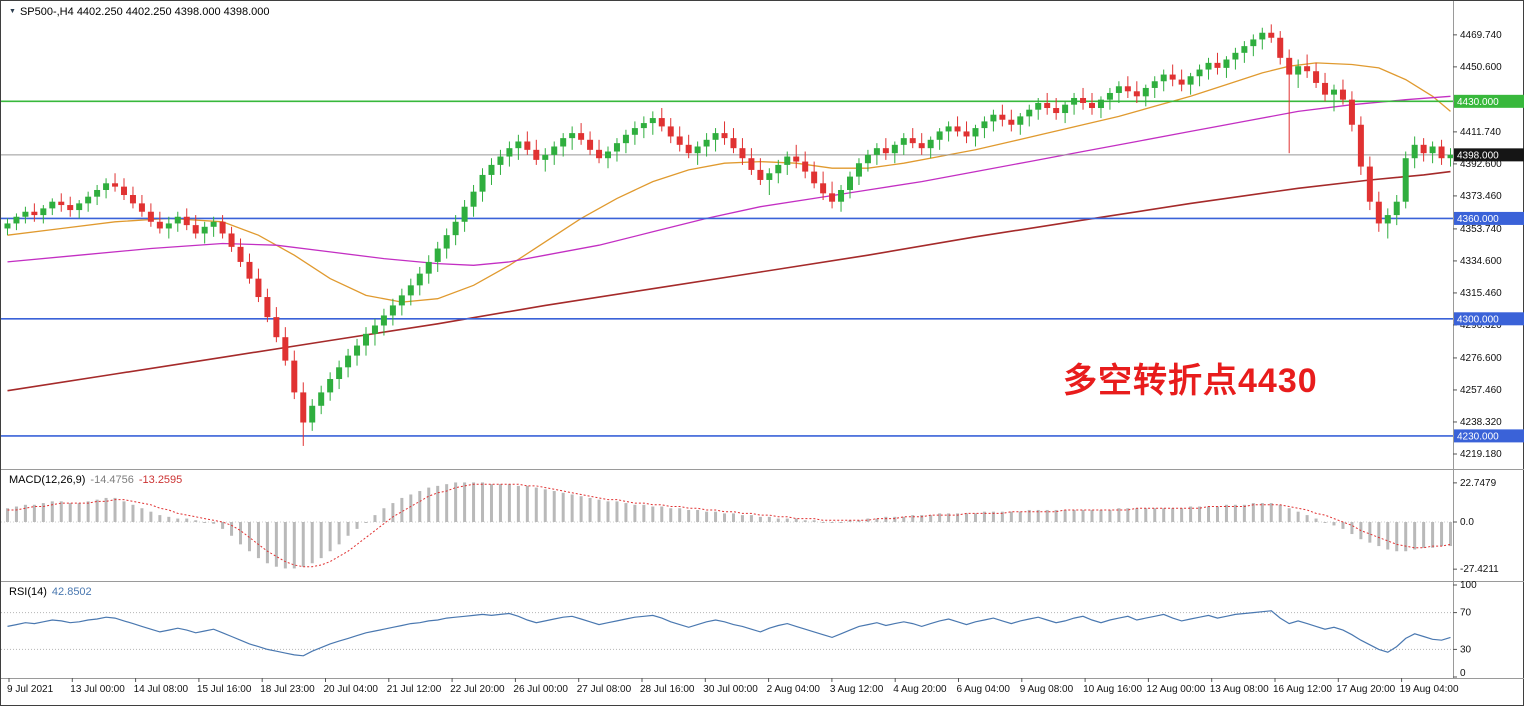 This screenshot has width=1524, height=707. What do you see at coordinates (1481, 196) in the screenshot?
I see `svg-text: 4373.460` at bounding box center [1481, 196].